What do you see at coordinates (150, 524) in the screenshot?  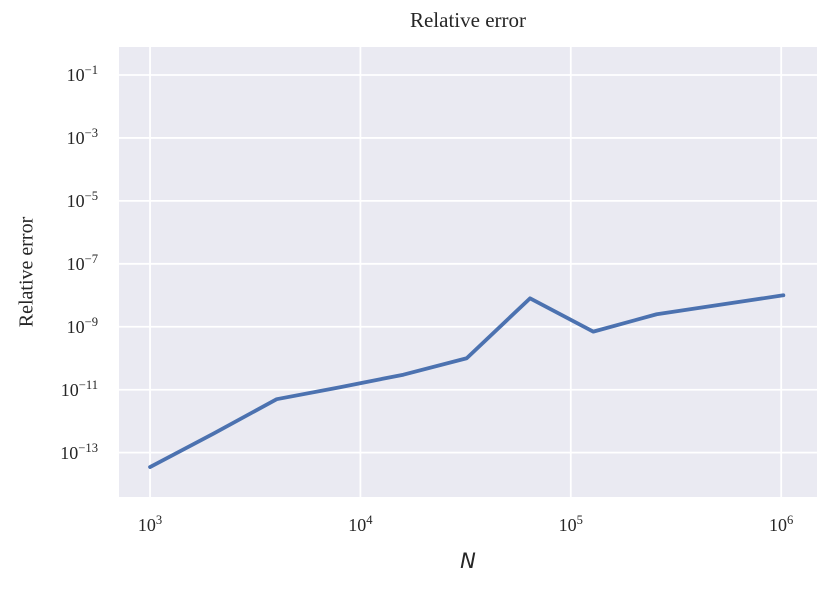 I see `x-tick-label: 10³` at bounding box center [150, 524].